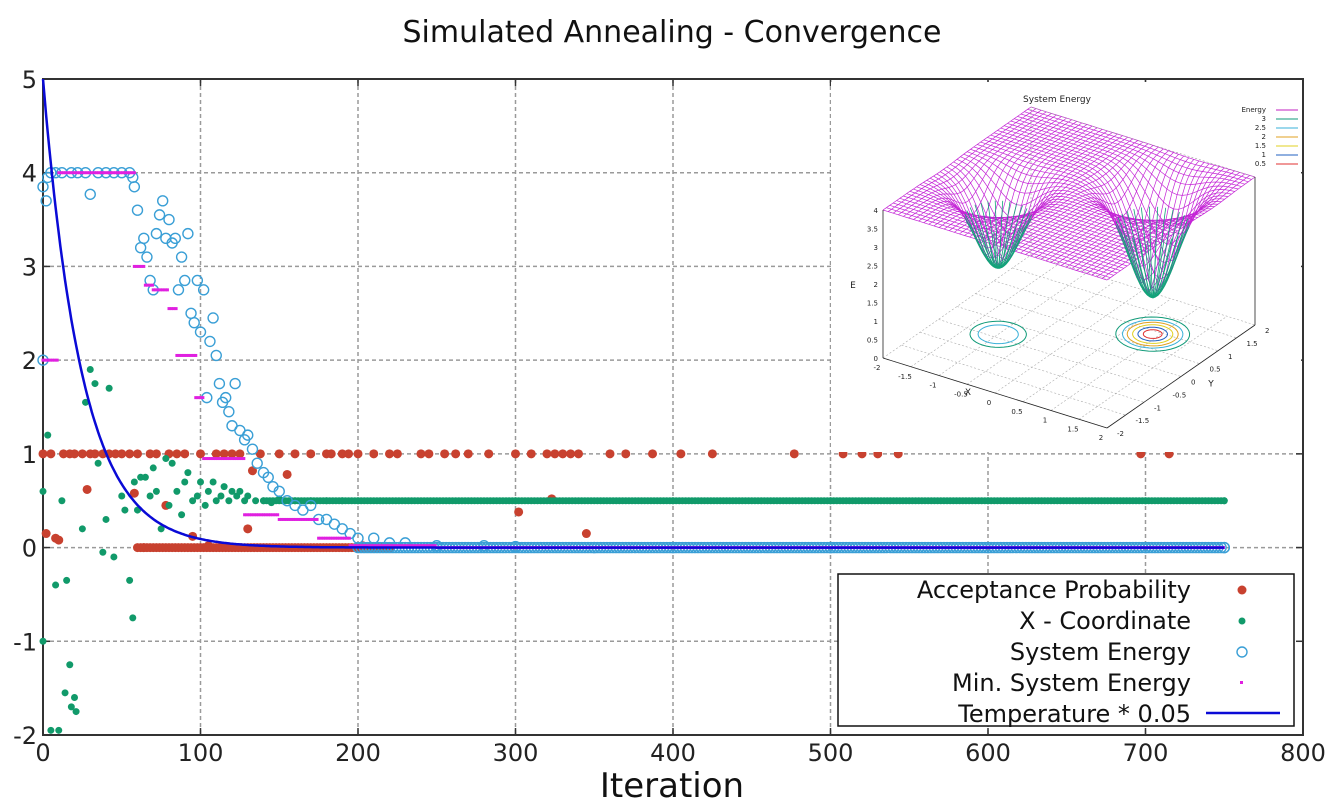 This screenshot has width=1333, height=800. Describe the element at coordinates (1100, 652) in the screenshot. I see `legend-label-system-energy: System Energy` at that location.